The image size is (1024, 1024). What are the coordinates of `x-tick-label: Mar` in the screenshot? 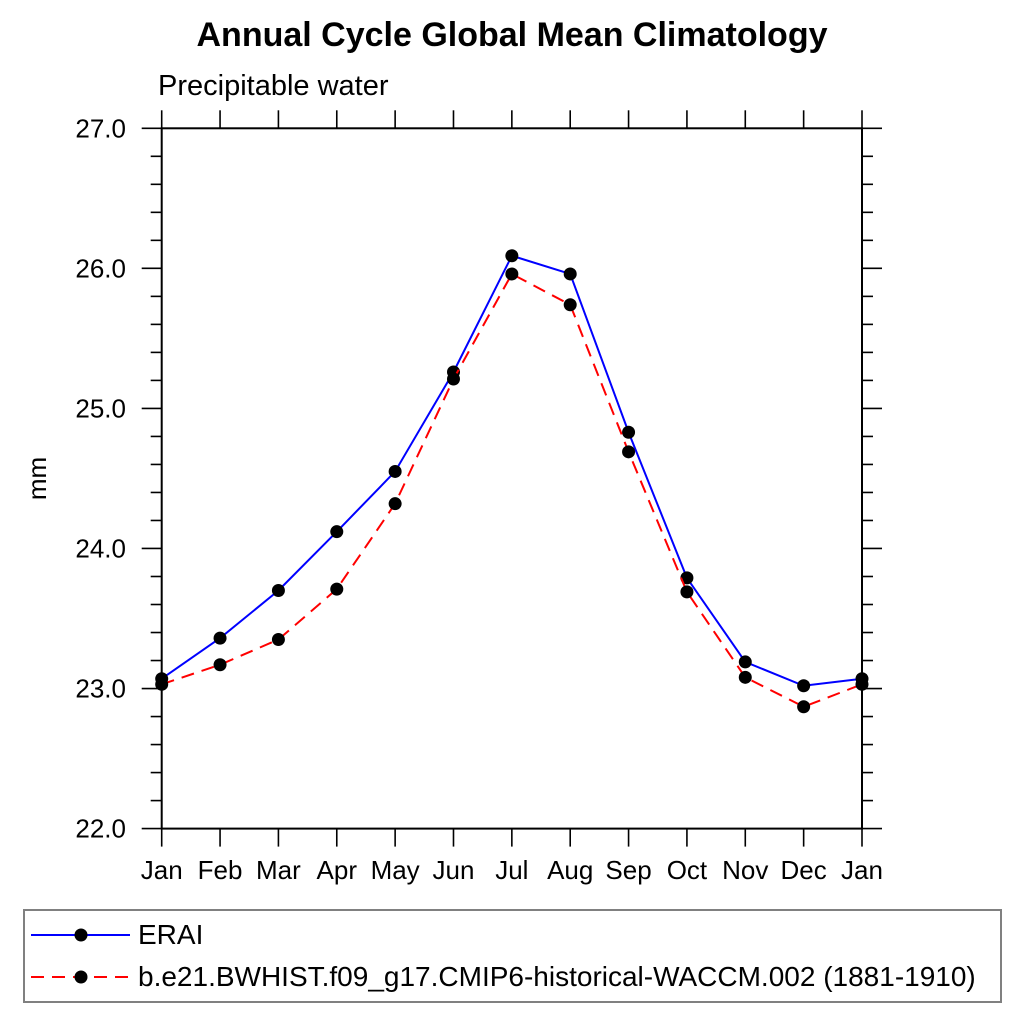 It's located at (278, 870).